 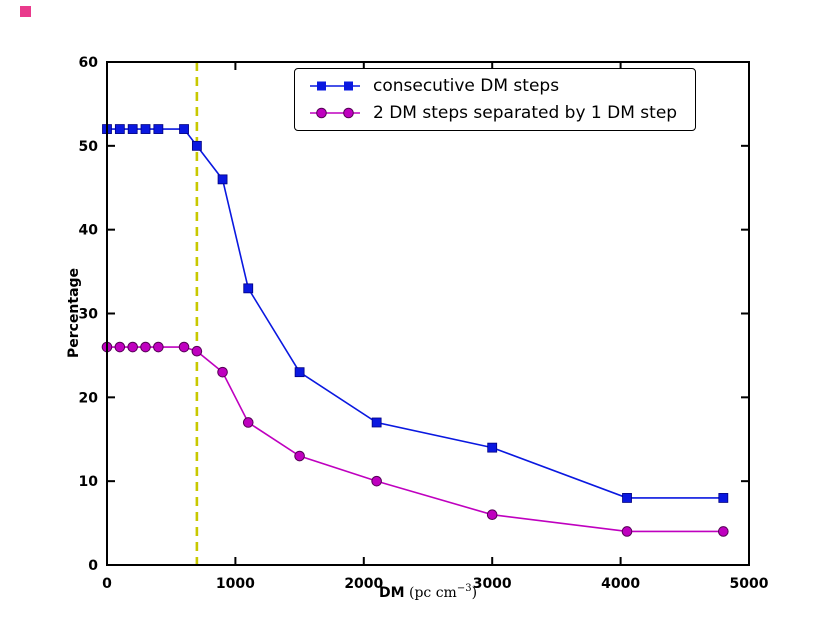 What do you see at coordinates (428, 592) in the screenshot?
I see `x-axis-label: DM (pc cm−3)` at bounding box center [428, 592].